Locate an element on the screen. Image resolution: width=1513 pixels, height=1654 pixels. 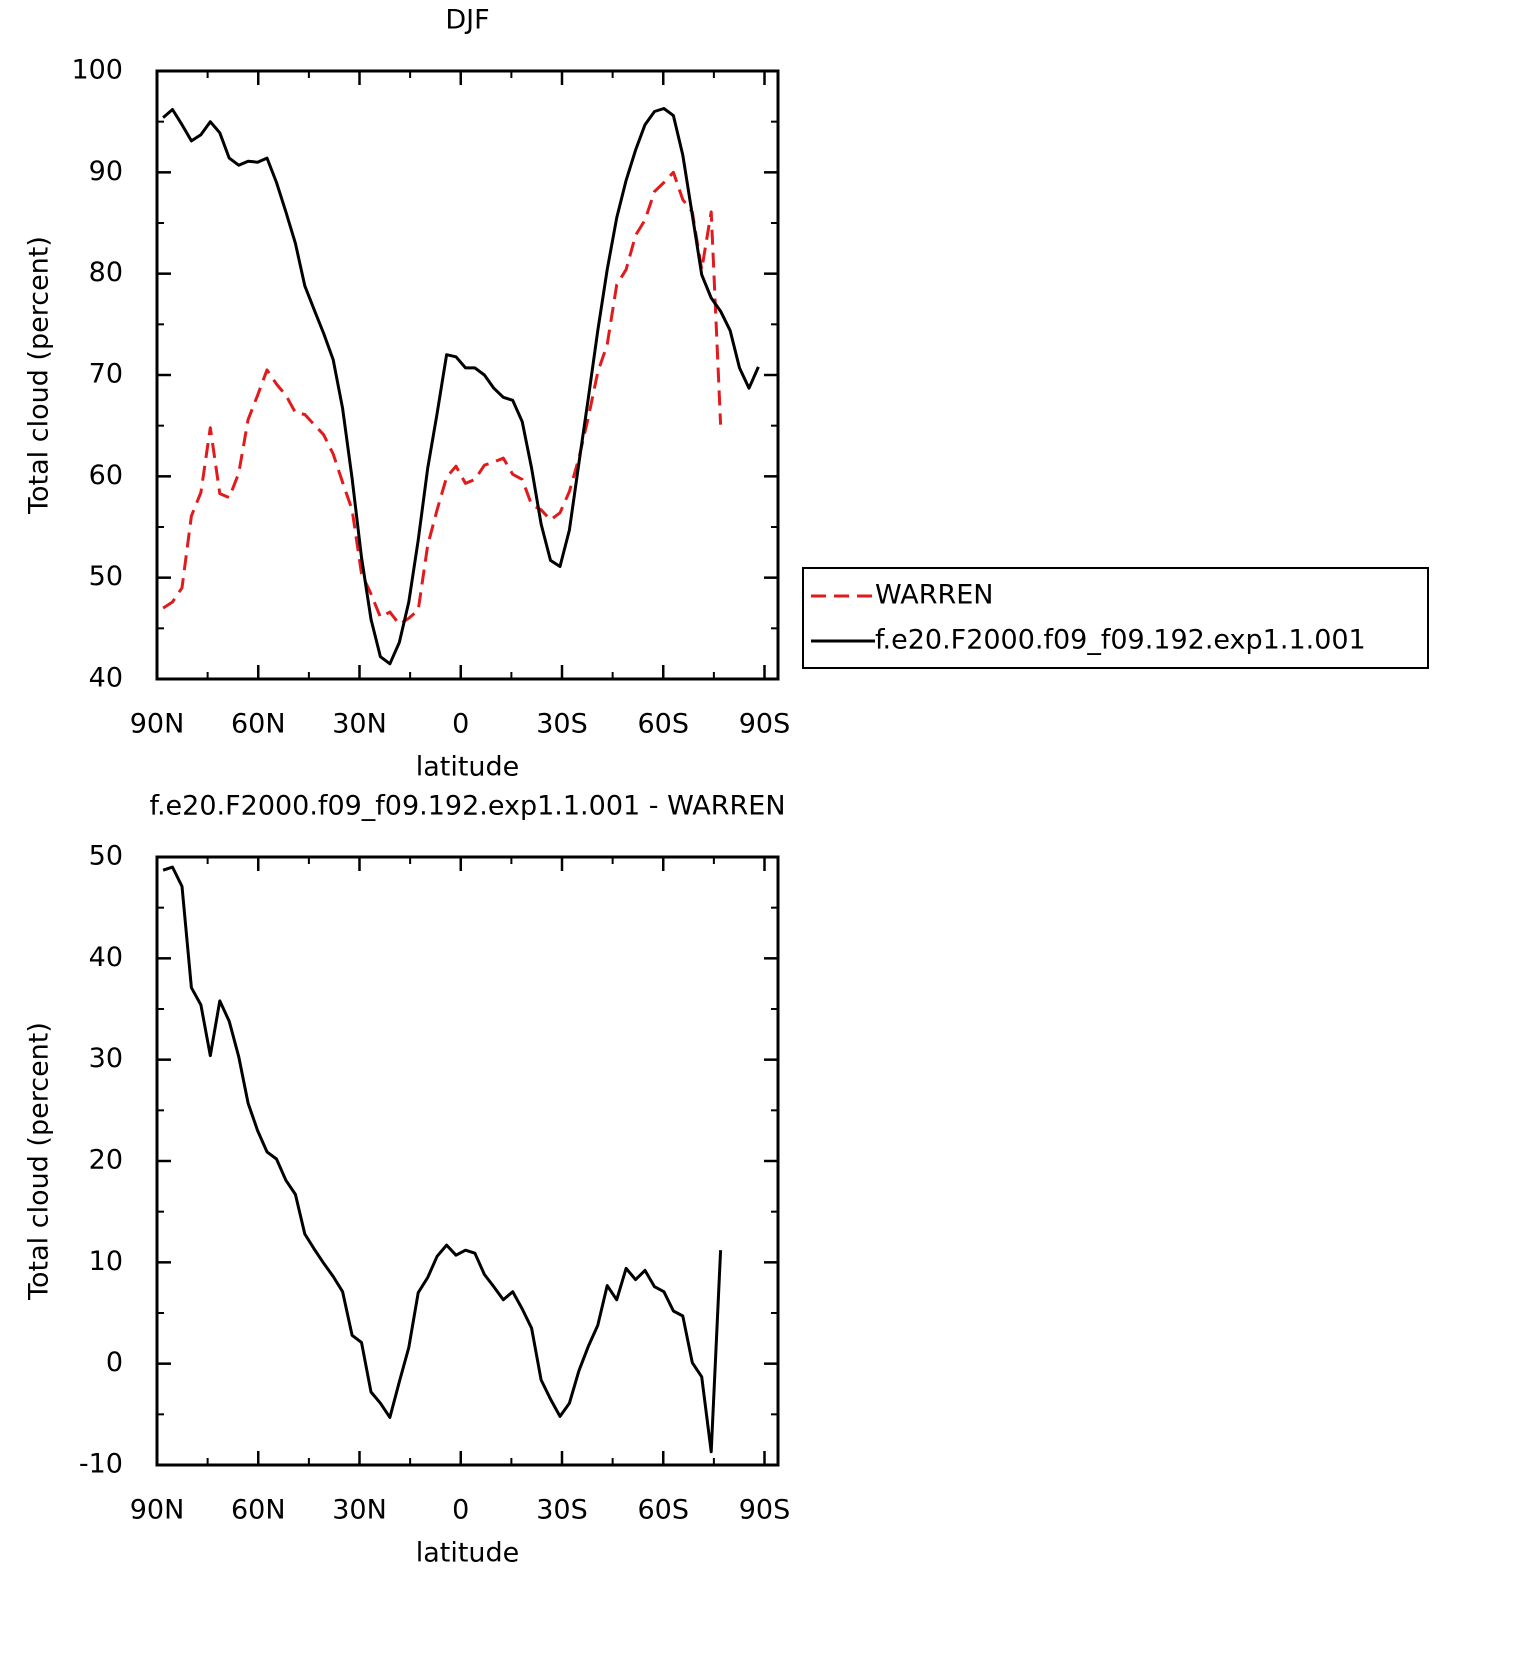
y-tick-label: 80 is located at coordinates (106, 272).